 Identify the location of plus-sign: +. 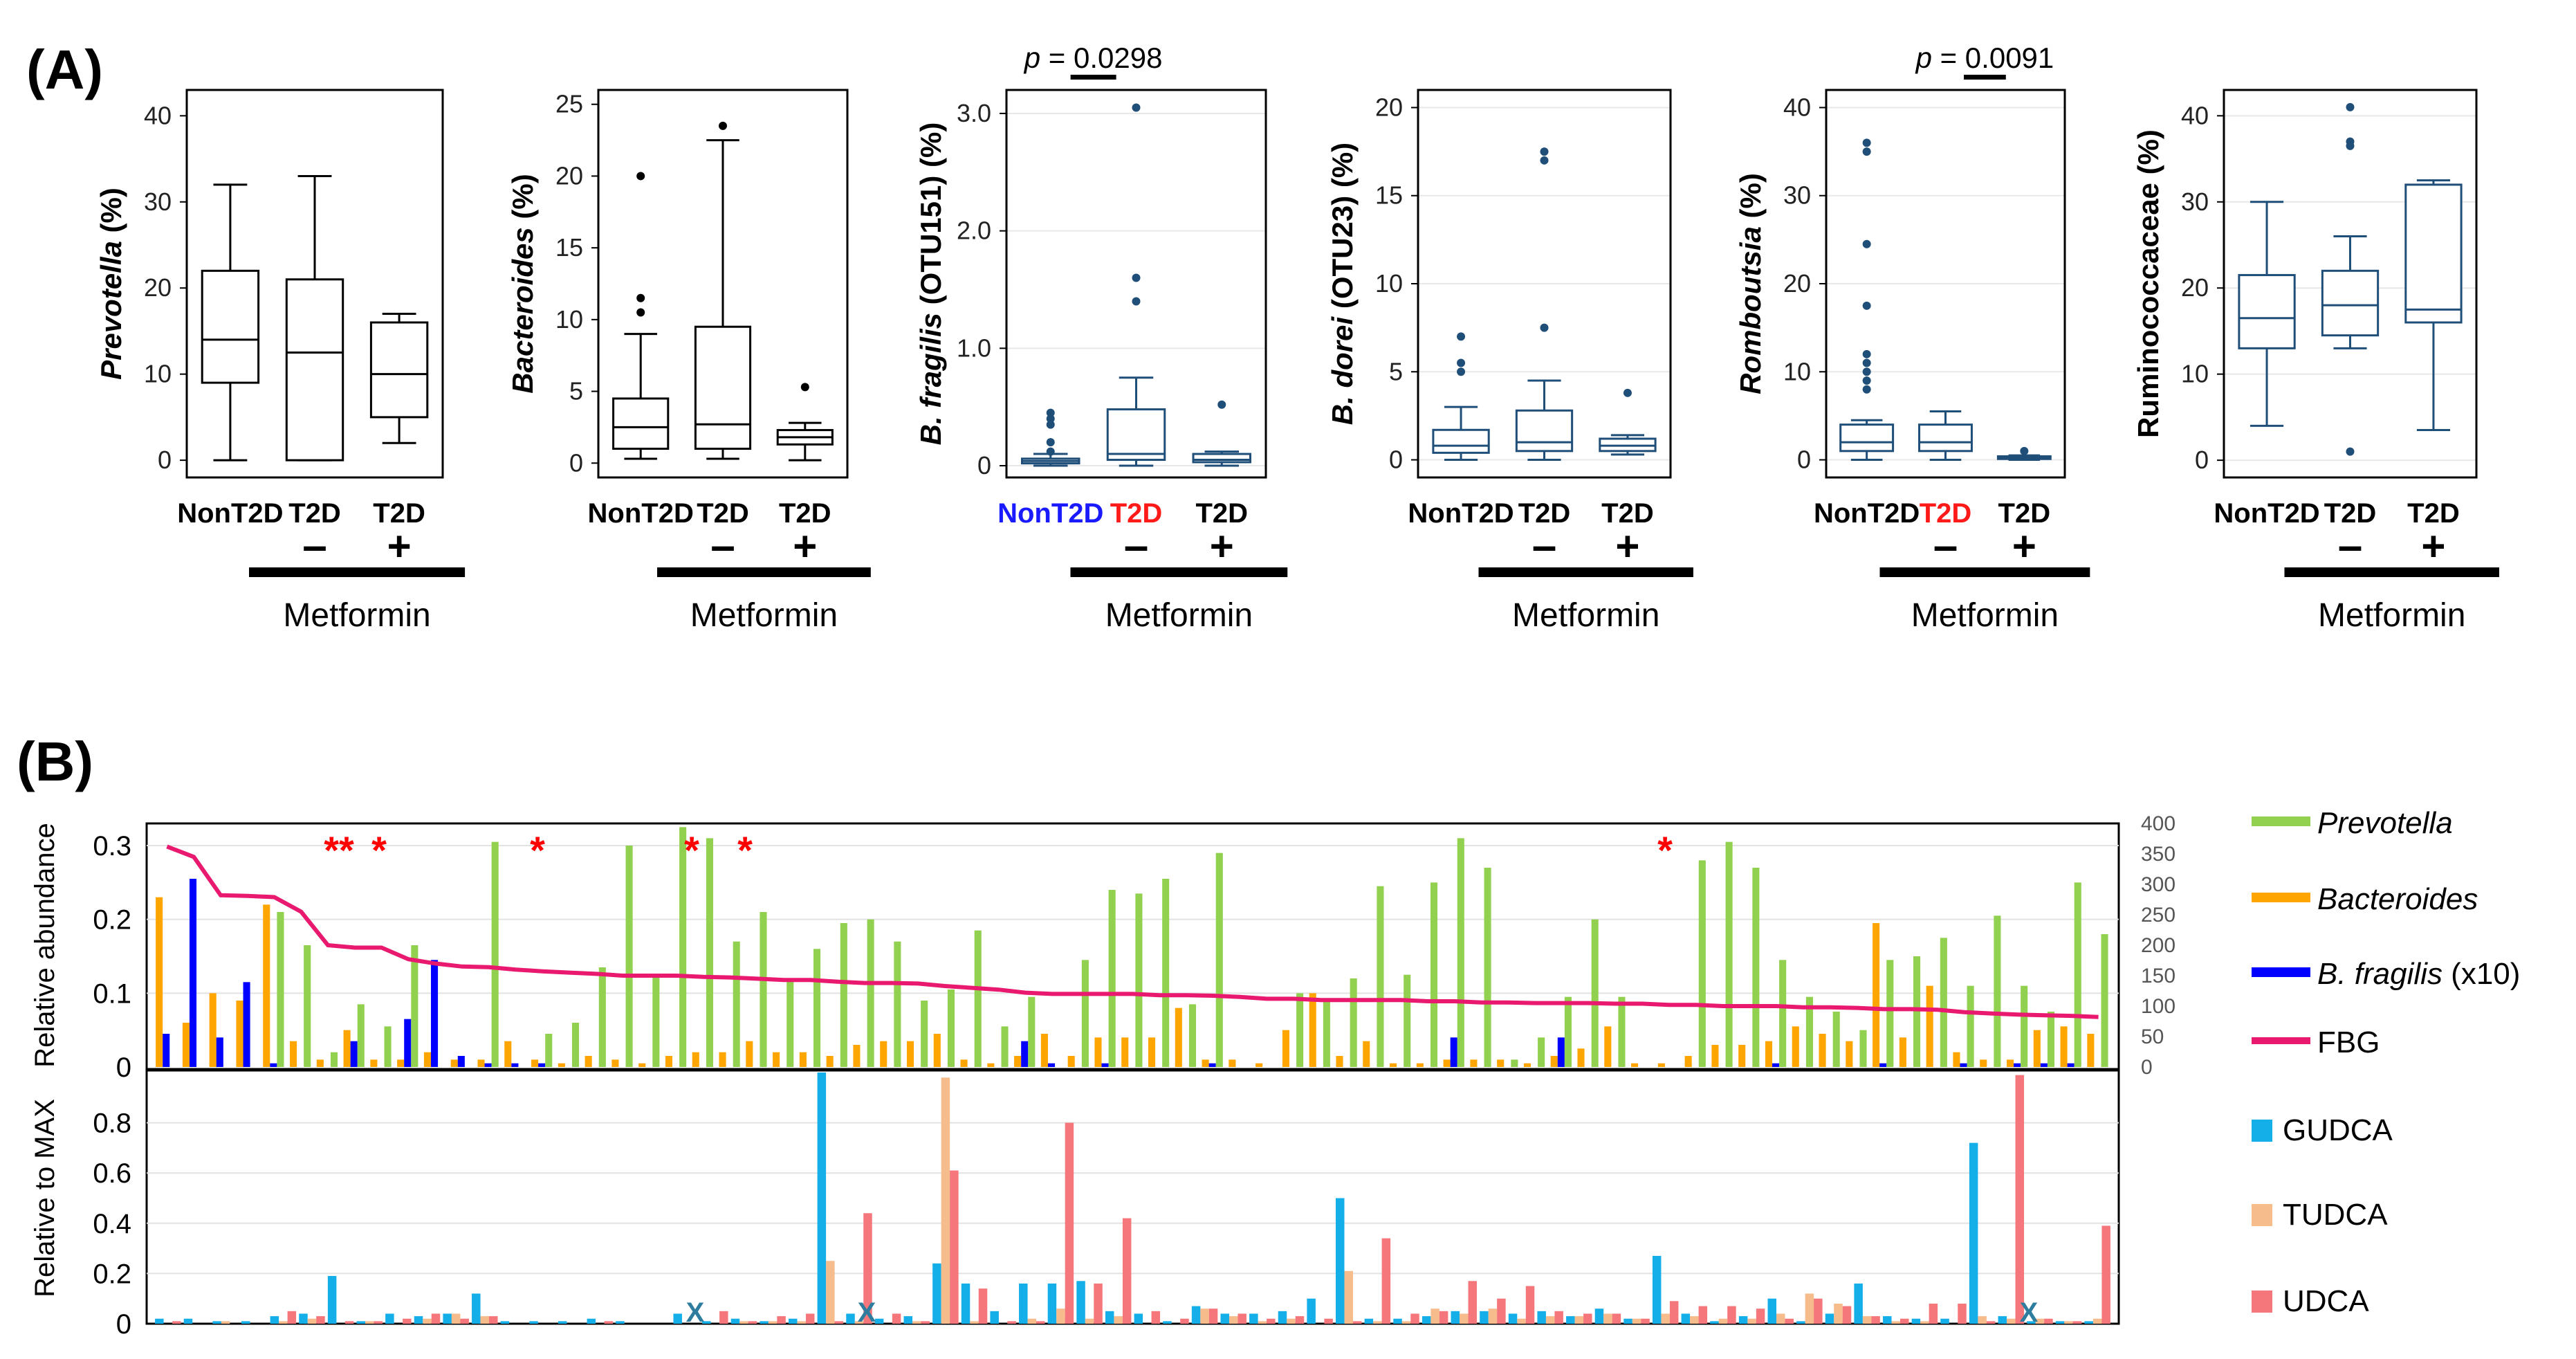
(399, 546).